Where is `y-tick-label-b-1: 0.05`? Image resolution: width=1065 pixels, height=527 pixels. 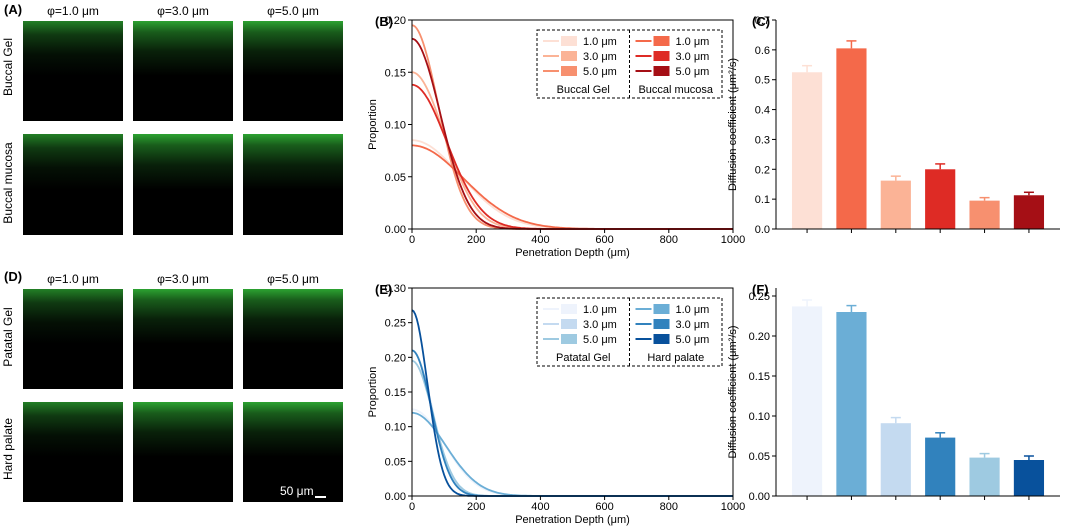 y-tick-label-b-1: 0.05 is located at coordinates (395, 178).